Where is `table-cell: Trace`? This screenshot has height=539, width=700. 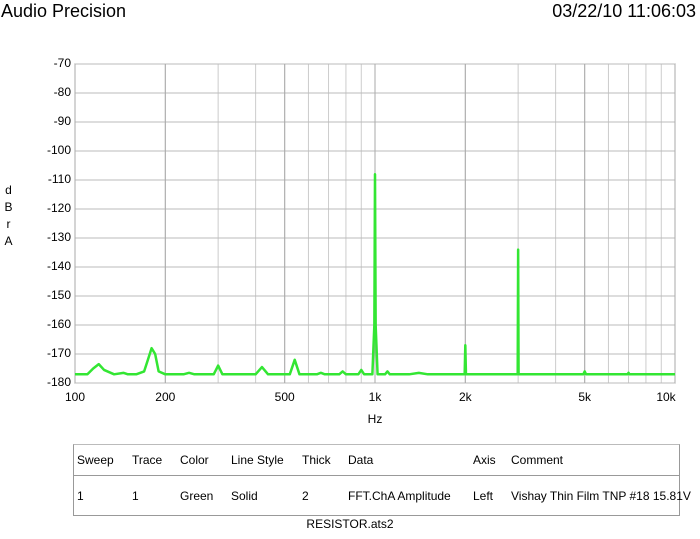 table-cell: Trace is located at coordinates (152, 460).